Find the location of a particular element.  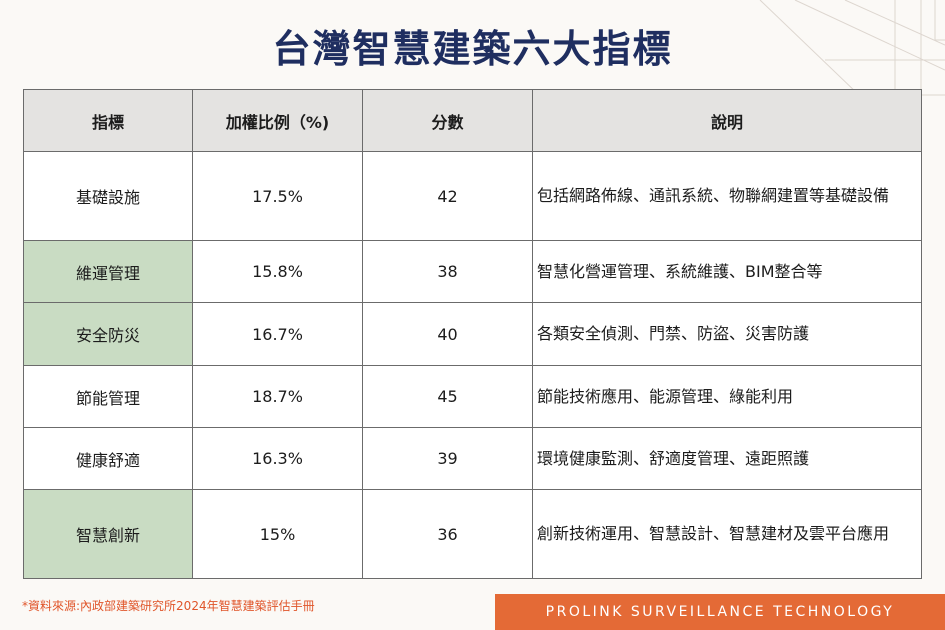

table-header-row: 指標 加權比例（%) 分數 說明 is located at coordinates (472, 120).